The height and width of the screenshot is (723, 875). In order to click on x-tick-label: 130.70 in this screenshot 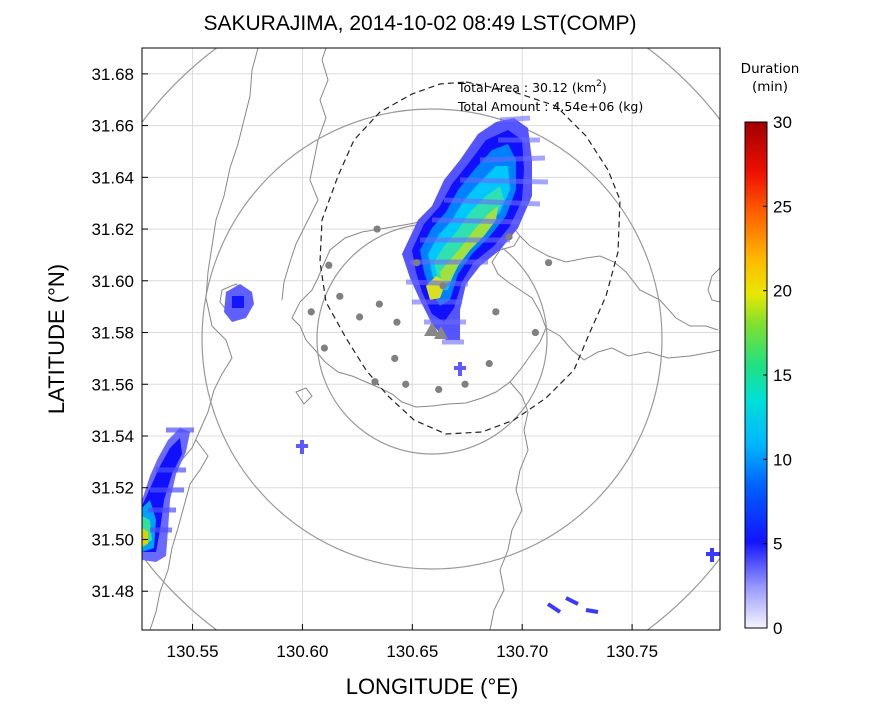, I will do `click(522, 651)`.